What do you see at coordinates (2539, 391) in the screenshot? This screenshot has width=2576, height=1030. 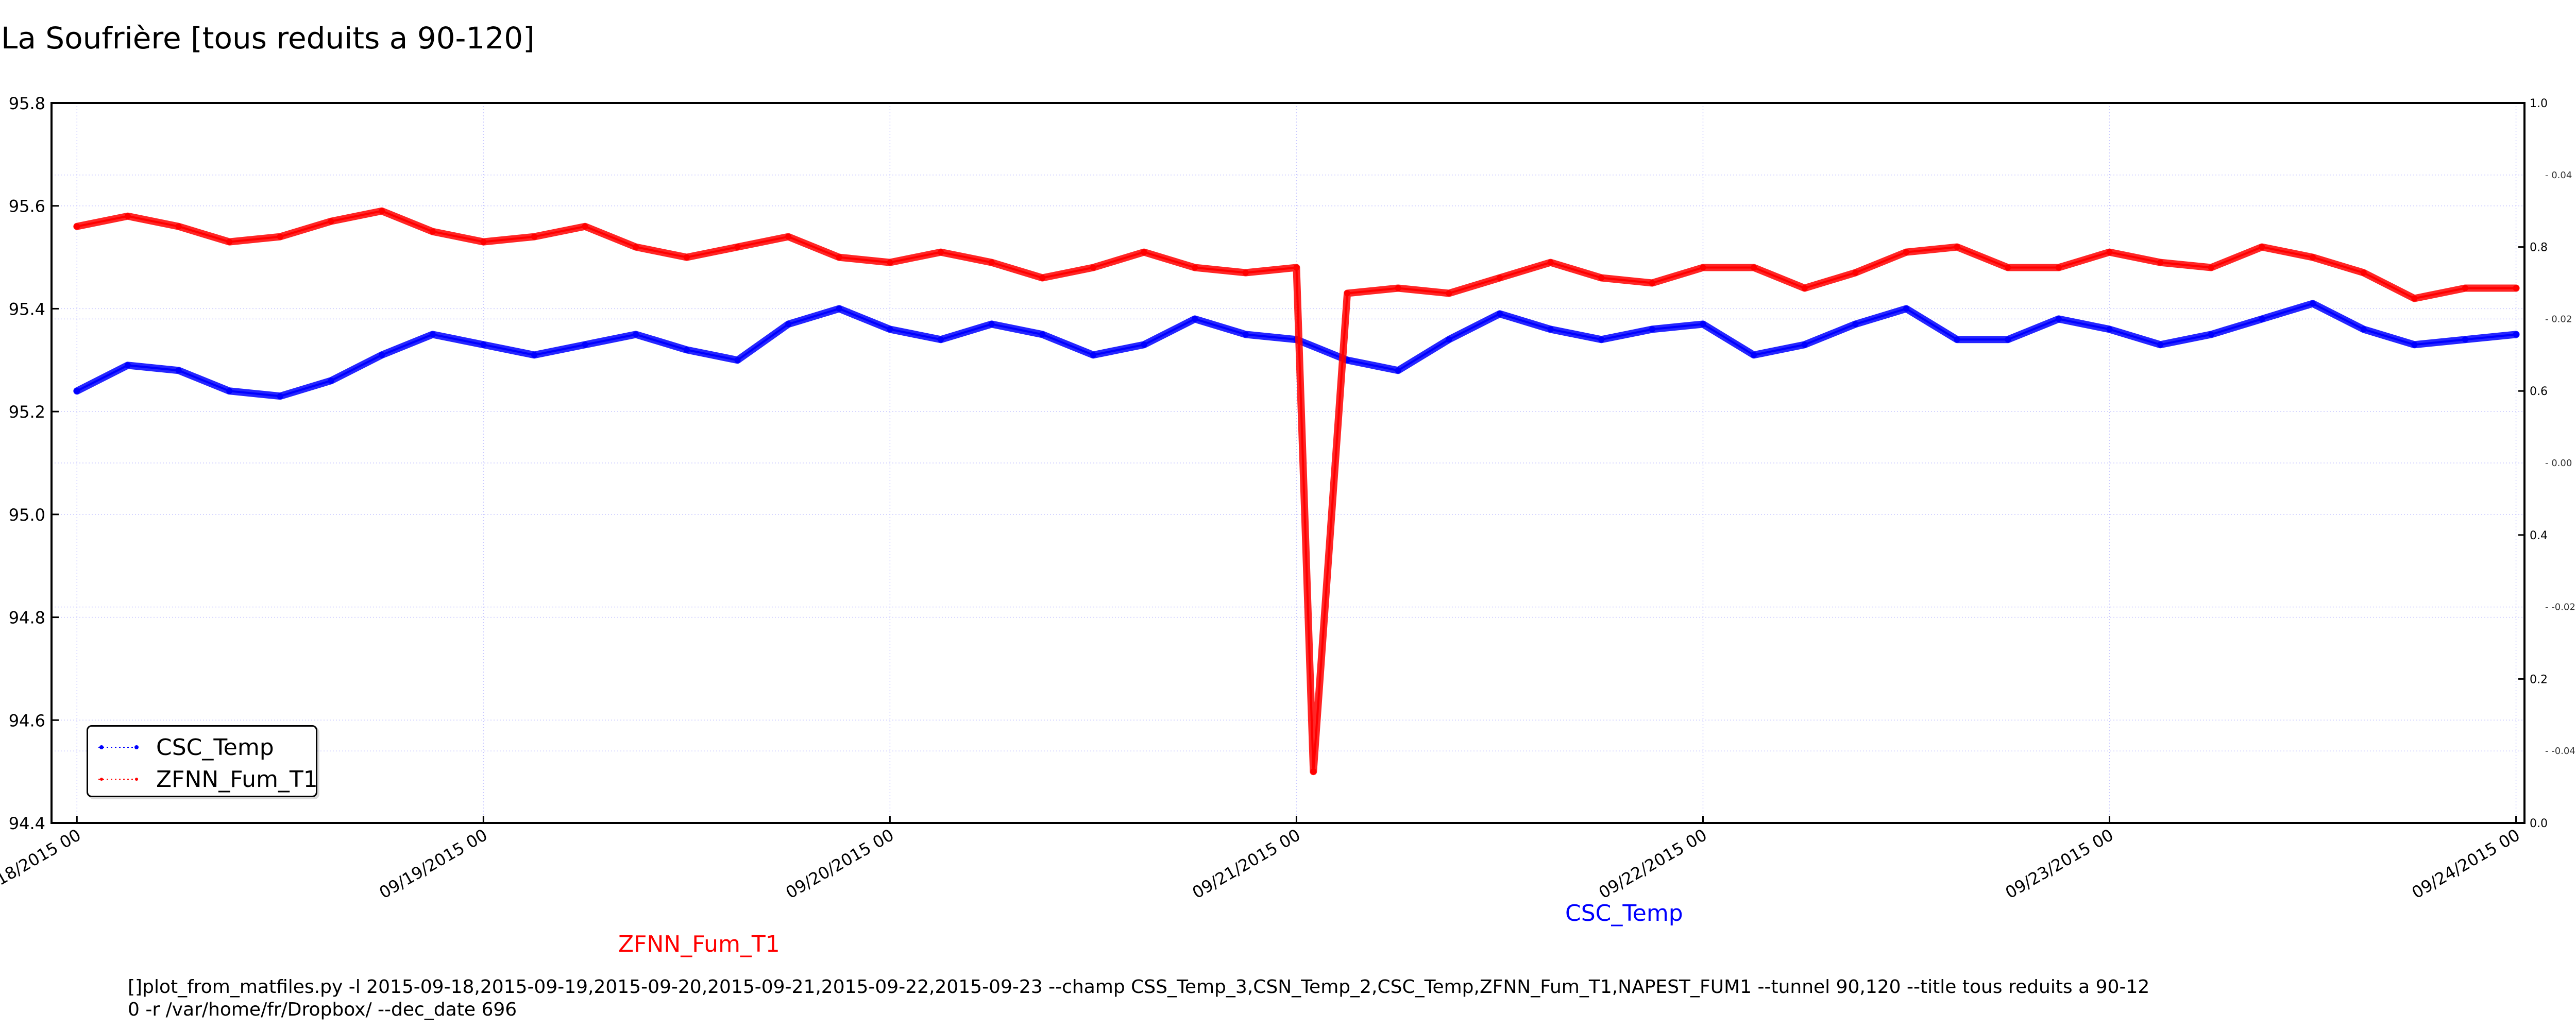 I see `y2-tick-label: 0.6` at bounding box center [2539, 391].